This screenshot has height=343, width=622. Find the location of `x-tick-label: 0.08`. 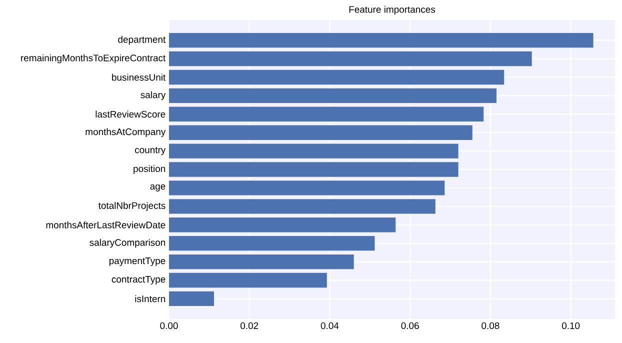

x-tick-label: 0.08 is located at coordinates (491, 326).